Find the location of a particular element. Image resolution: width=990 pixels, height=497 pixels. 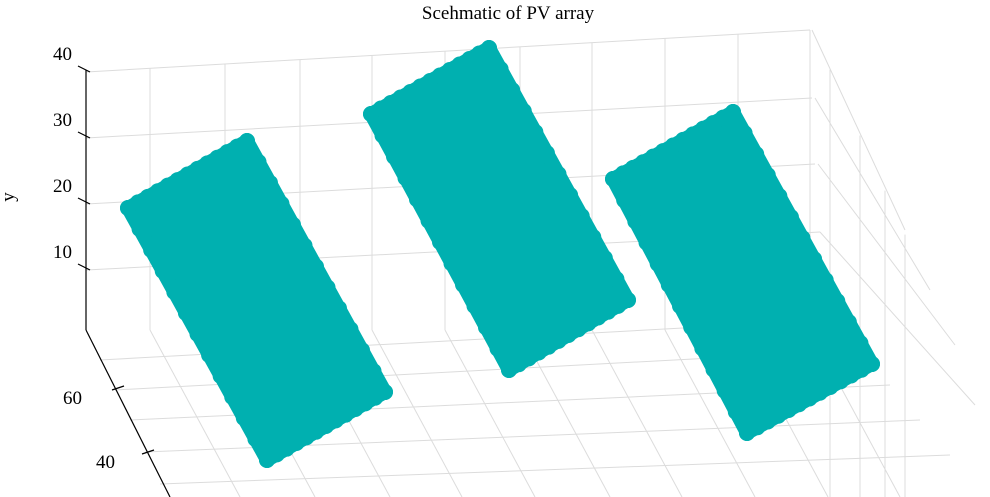

y-tick-30: 30 is located at coordinates (62, 120).